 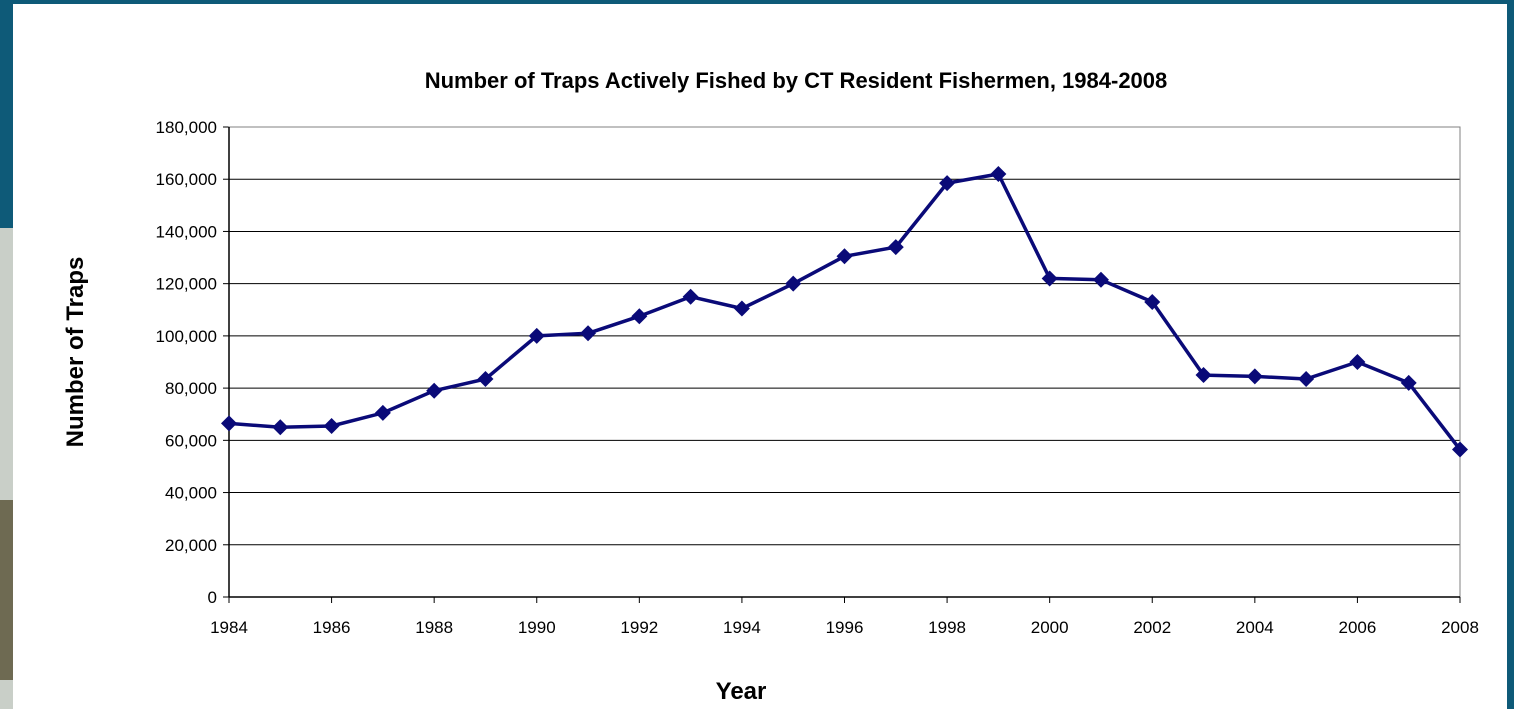 I want to click on y-tick-label: 100,000, so click(x=186, y=336).